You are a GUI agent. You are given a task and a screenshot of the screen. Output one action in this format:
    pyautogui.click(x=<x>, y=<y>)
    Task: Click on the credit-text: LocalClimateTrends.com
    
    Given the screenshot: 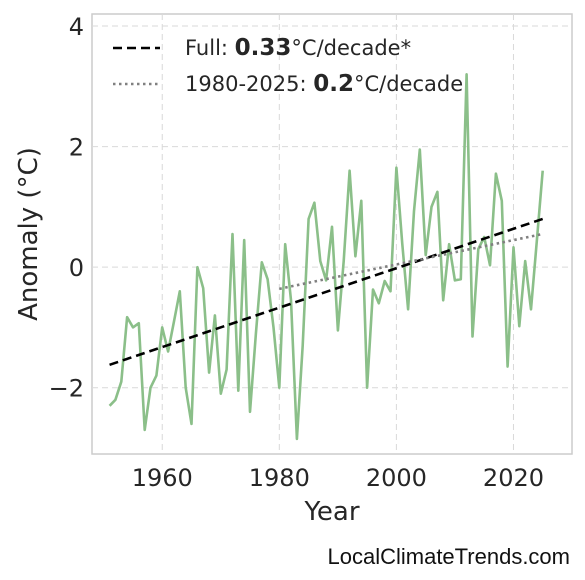 What is the action you would take?
    pyautogui.click(x=449, y=556)
    